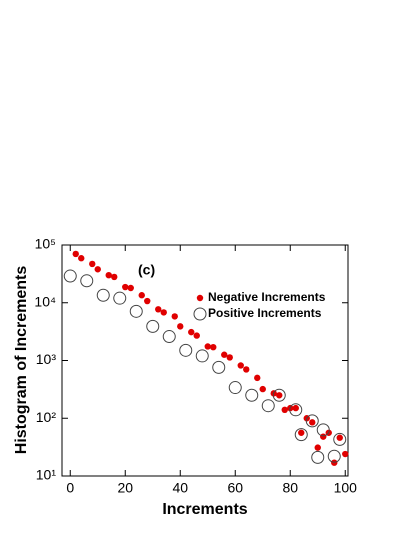 This screenshot has height=537, width=415. I want to click on y-tick-label: 10², so click(46, 417).